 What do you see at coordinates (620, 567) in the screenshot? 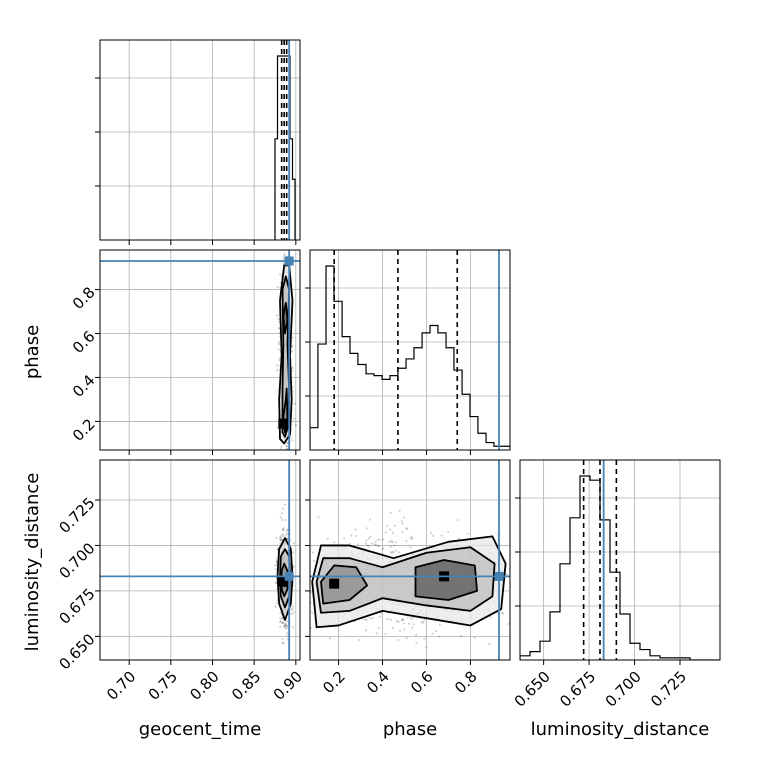
I see `marginal-luminosity-distance-histogram` at bounding box center [620, 567].